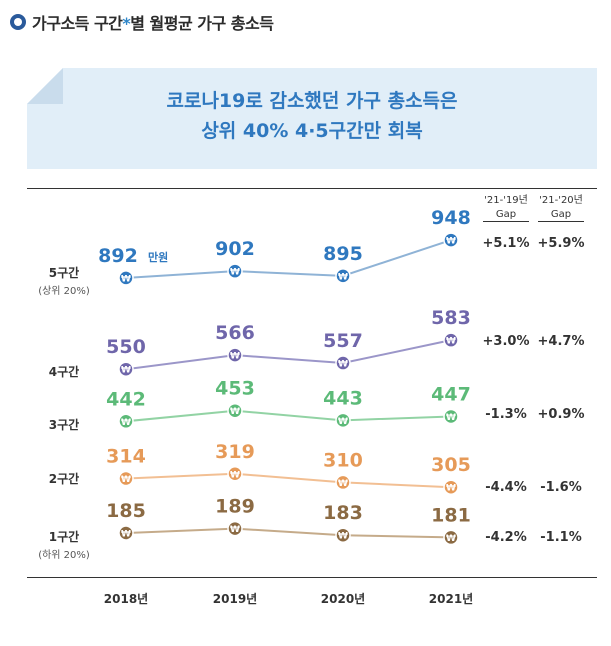 The height and width of the screenshot is (646, 611). I want to click on top-rule, so click(312, 188).